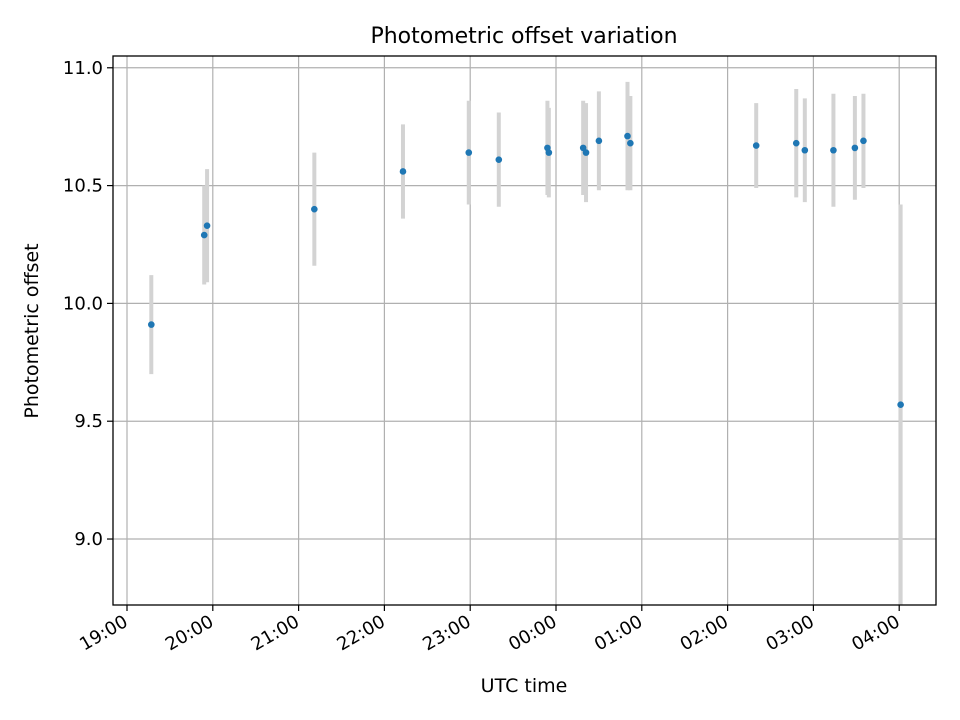 This screenshot has width=960, height=720. What do you see at coordinates (88, 539) in the screenshot?
I see `y-tick-label: 9.0` at bounding box center [88, 539].